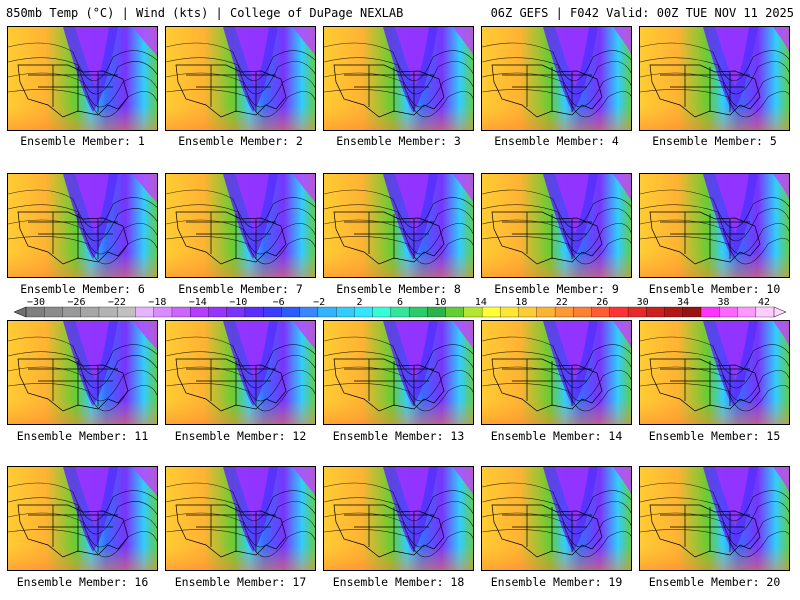 Image resolution: width=800 pixels, height=600 pixels. What do you see at coordinates (238, 302) in the screenshot?
I see `colorbar-tick-label: −10` at bounding box center [238, 302].